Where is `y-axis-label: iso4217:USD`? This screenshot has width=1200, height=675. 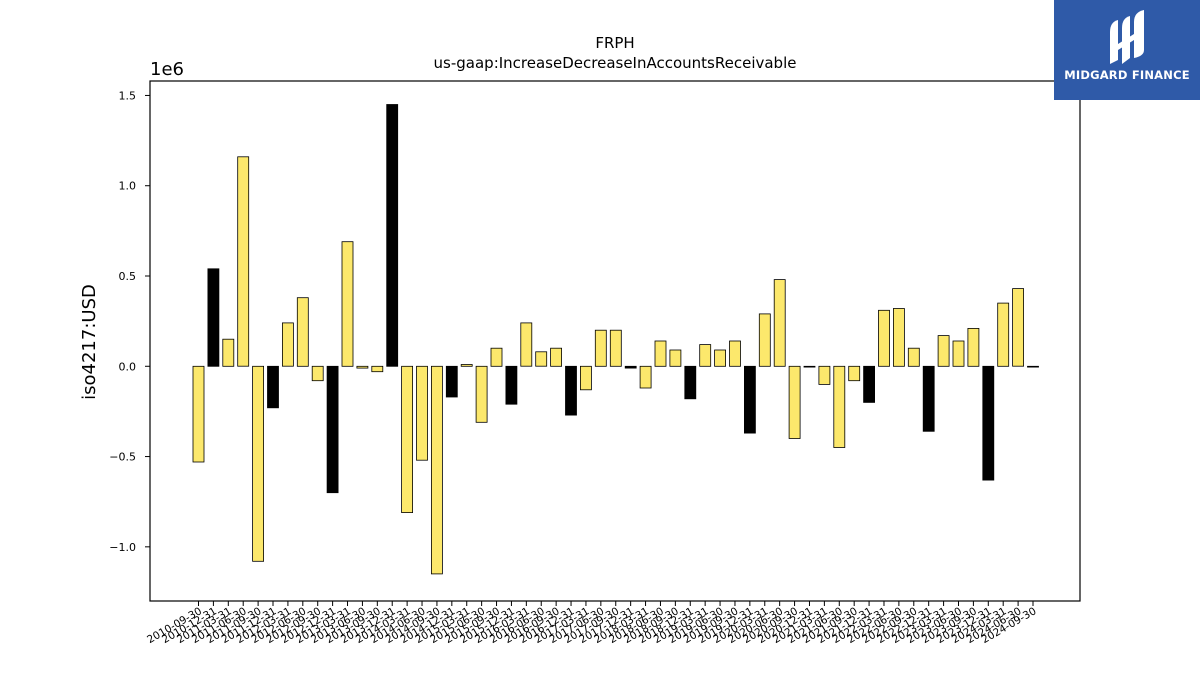
y-axis-label: iso4217:USD is located at coordinates (89, 342).